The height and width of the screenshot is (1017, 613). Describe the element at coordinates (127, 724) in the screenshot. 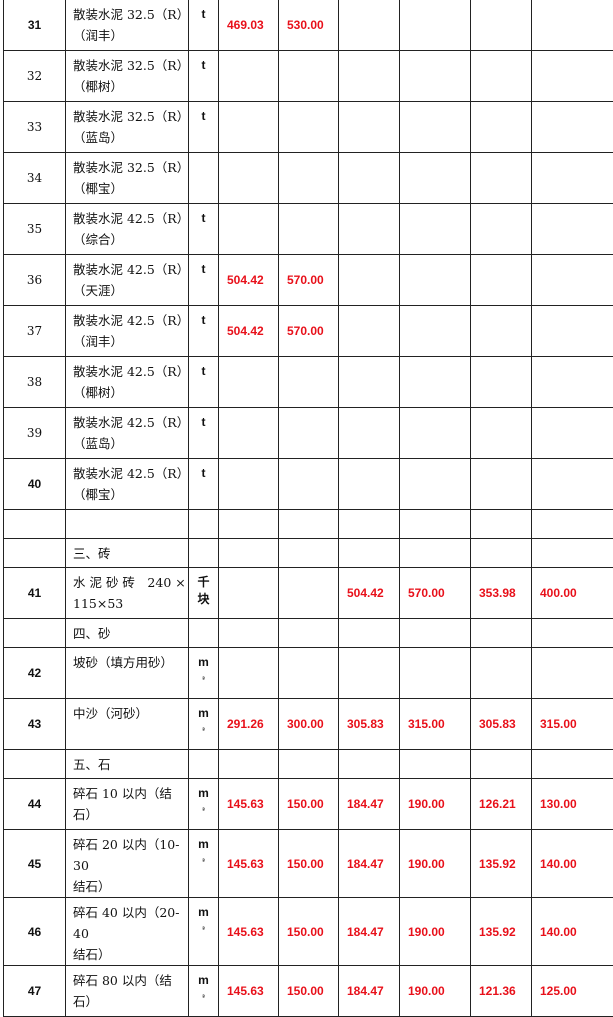

I see `material-name: 中沙（河砂）` at that location.